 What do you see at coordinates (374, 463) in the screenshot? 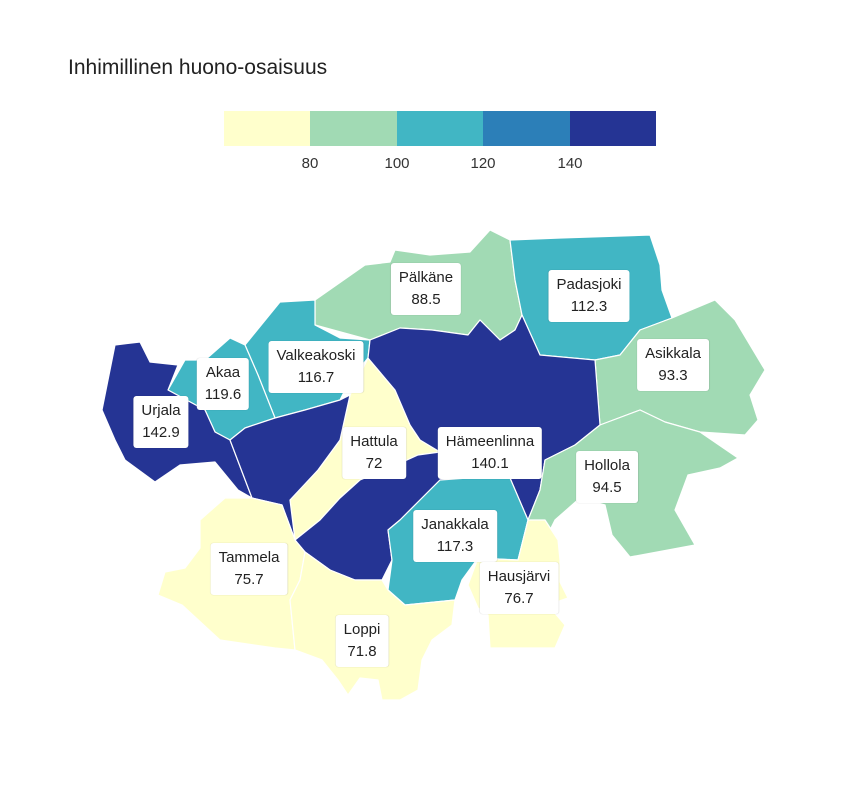
I see `label-hattula-value: 72` at bounding box center [374, 463].